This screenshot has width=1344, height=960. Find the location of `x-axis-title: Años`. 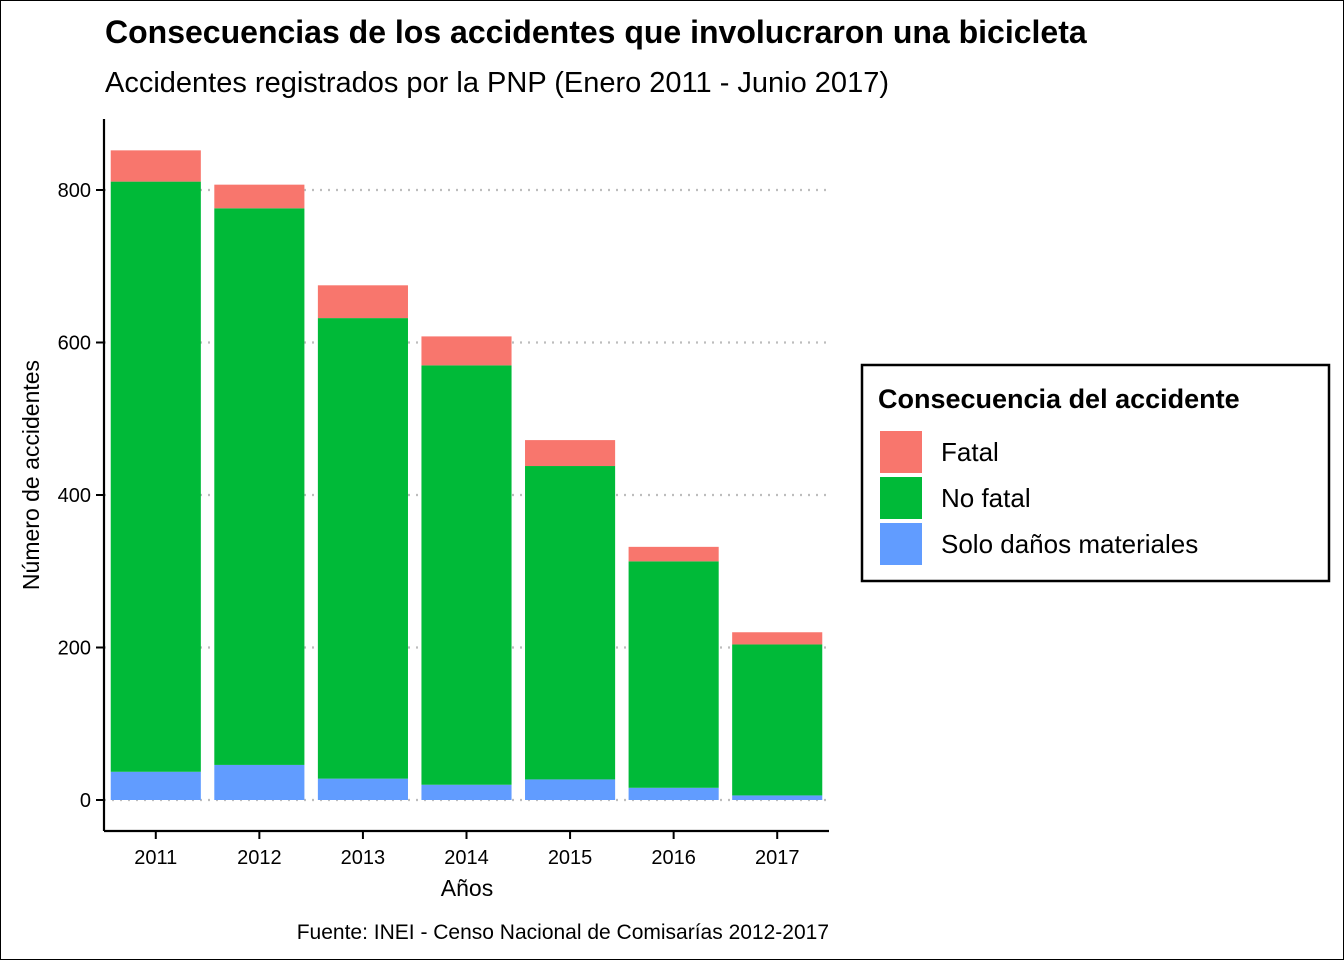

x-axis-title: Años is located at coordinates (467, 888).